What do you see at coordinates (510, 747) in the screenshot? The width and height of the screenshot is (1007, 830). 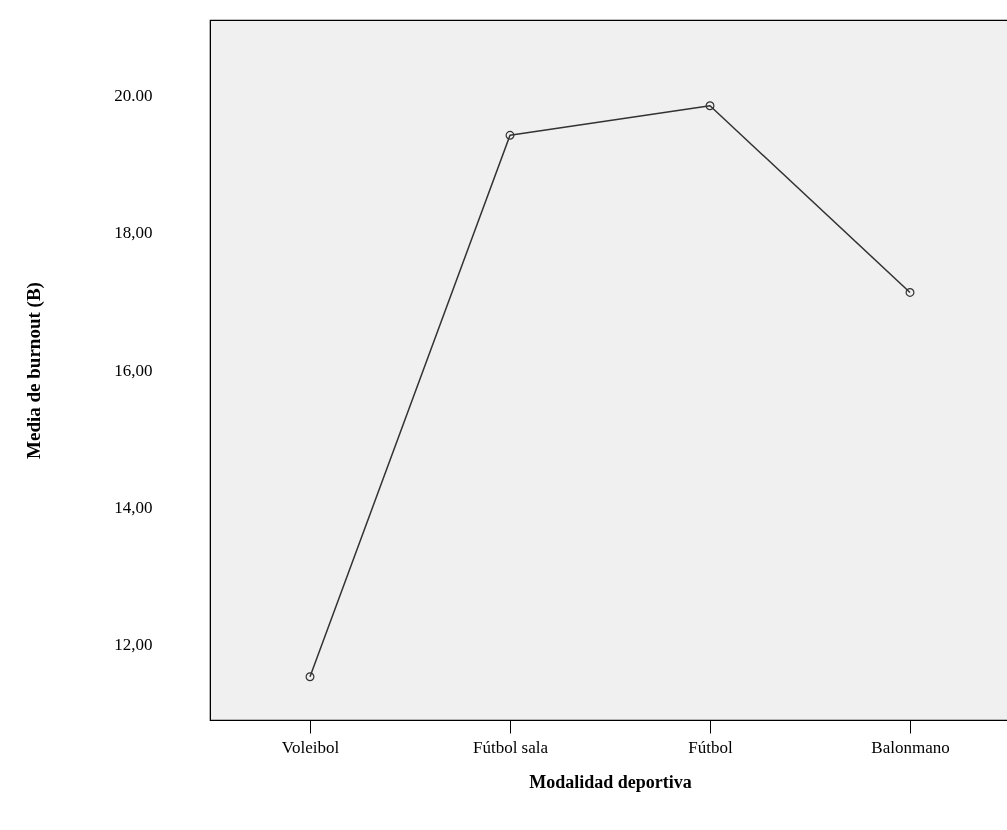 I see `x-tick-label: Fútbol sala` at bounding box center [510, 747].